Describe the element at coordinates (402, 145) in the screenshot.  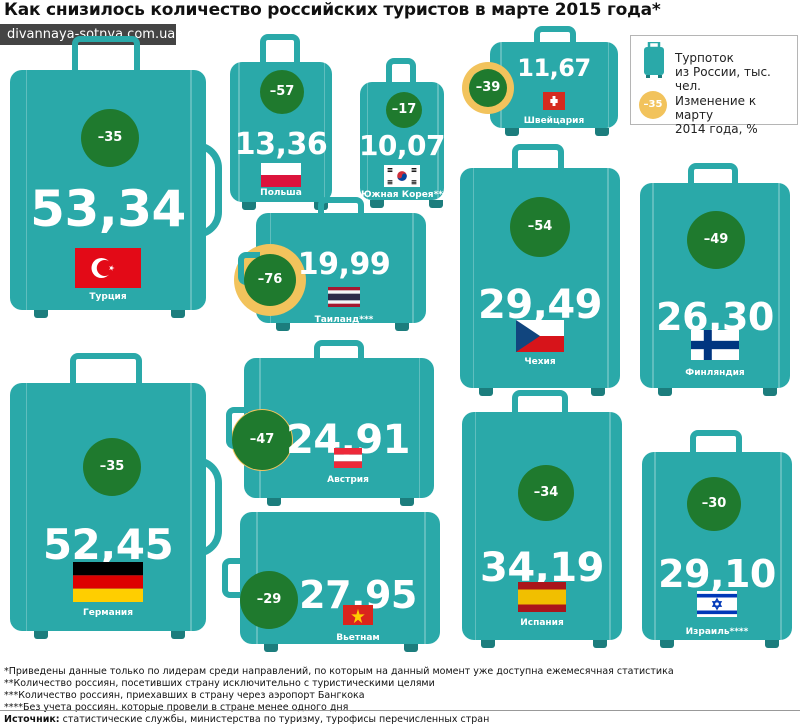
I see `tourist-flow-value: 10,07` at that location.